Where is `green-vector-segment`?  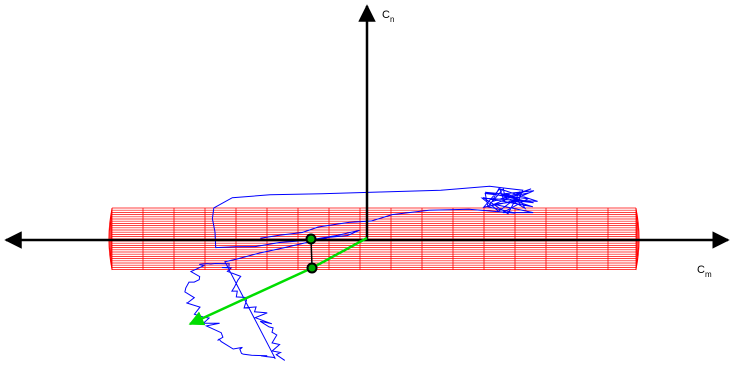 green-vector-segment is located at coordinates (339, 253).